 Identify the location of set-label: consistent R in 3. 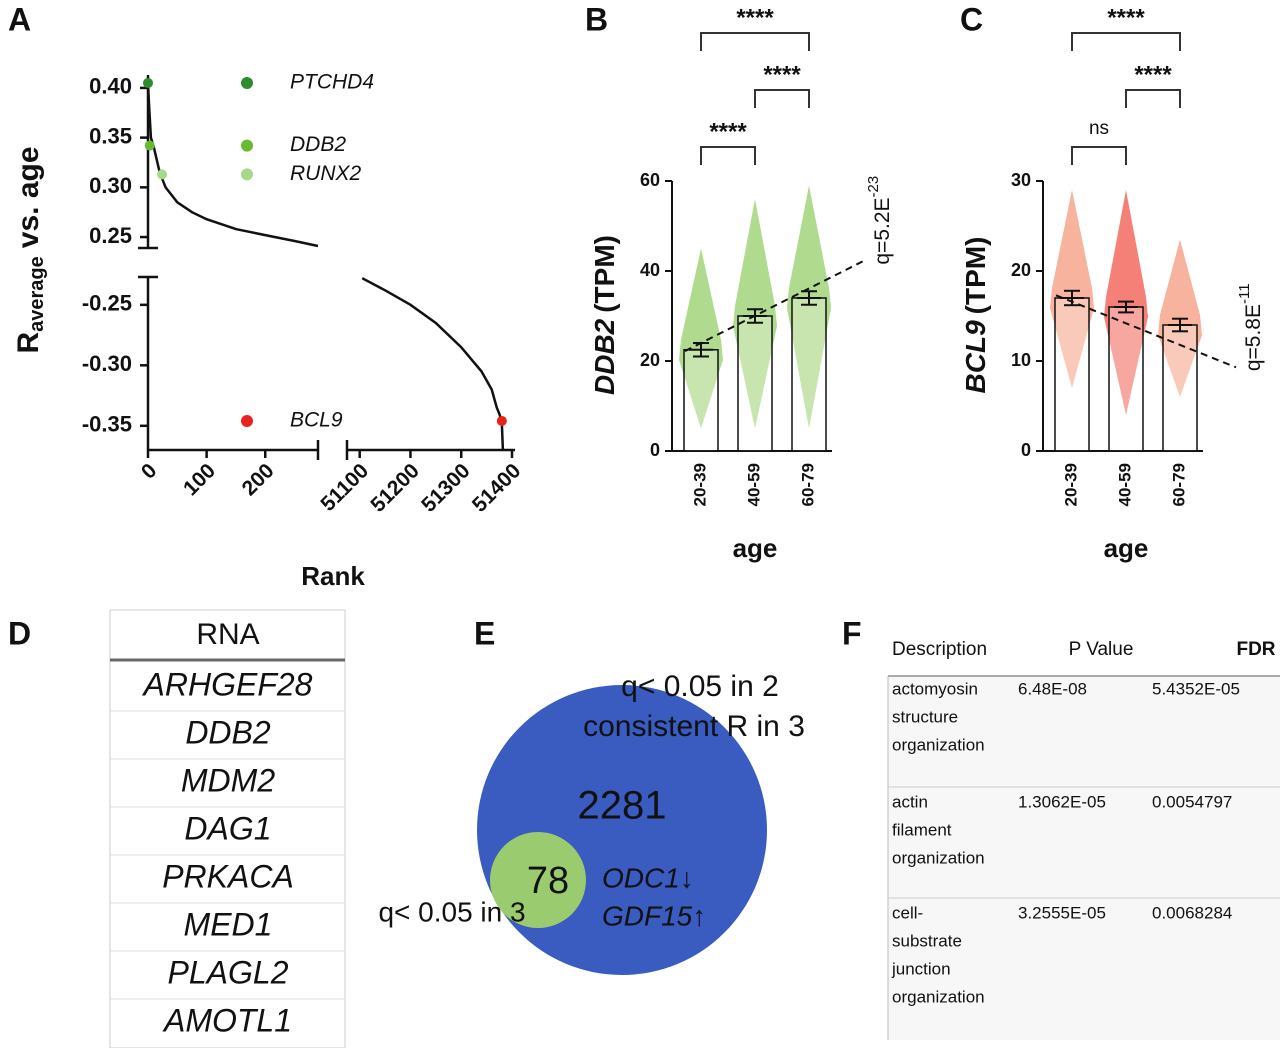
(694, 726).